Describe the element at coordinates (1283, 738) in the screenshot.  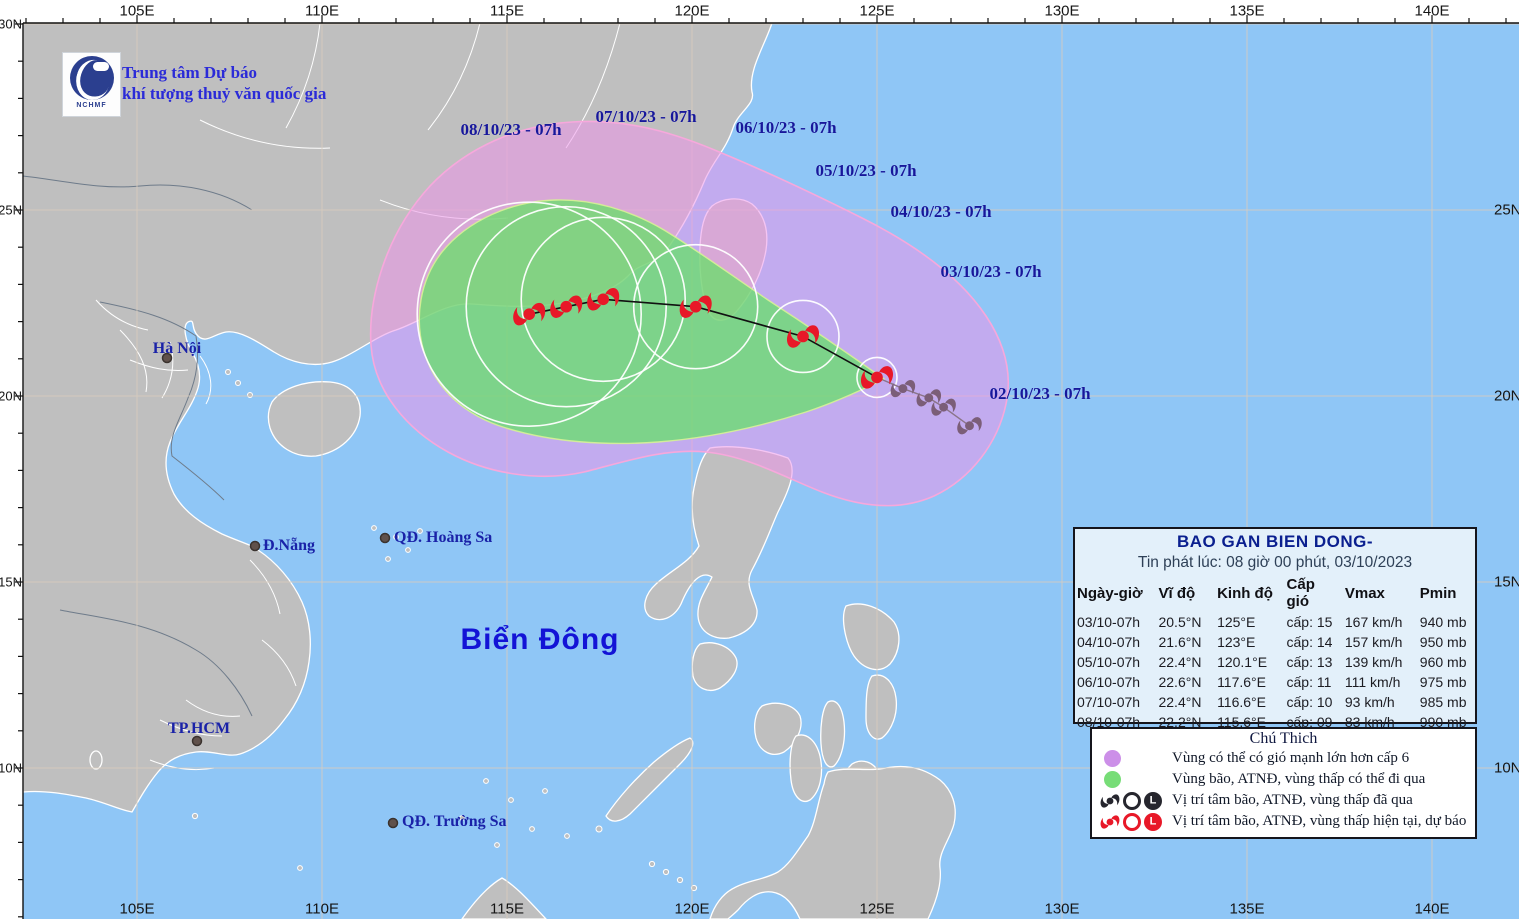
I see `legend-title: Chú Thich` at that location.